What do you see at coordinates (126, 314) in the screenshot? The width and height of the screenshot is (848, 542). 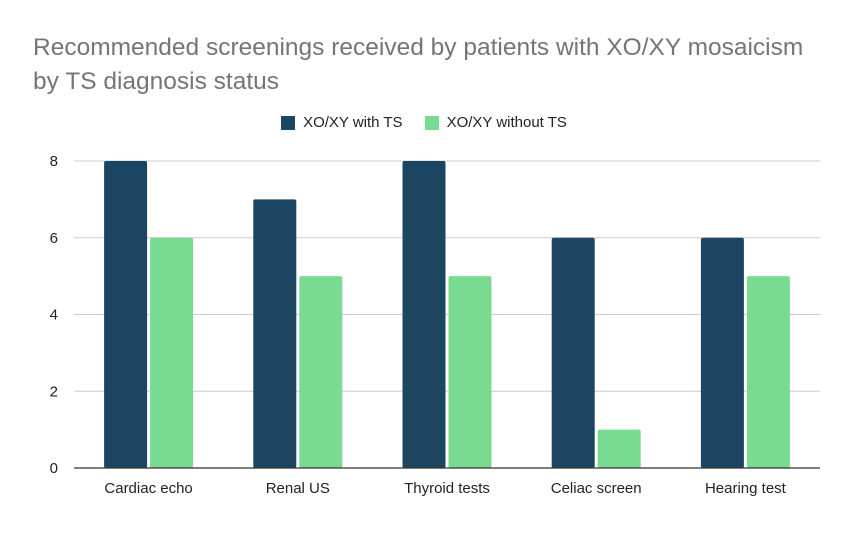 I see `bar-1-cardiac-echo` at bounding box center [126, 314].